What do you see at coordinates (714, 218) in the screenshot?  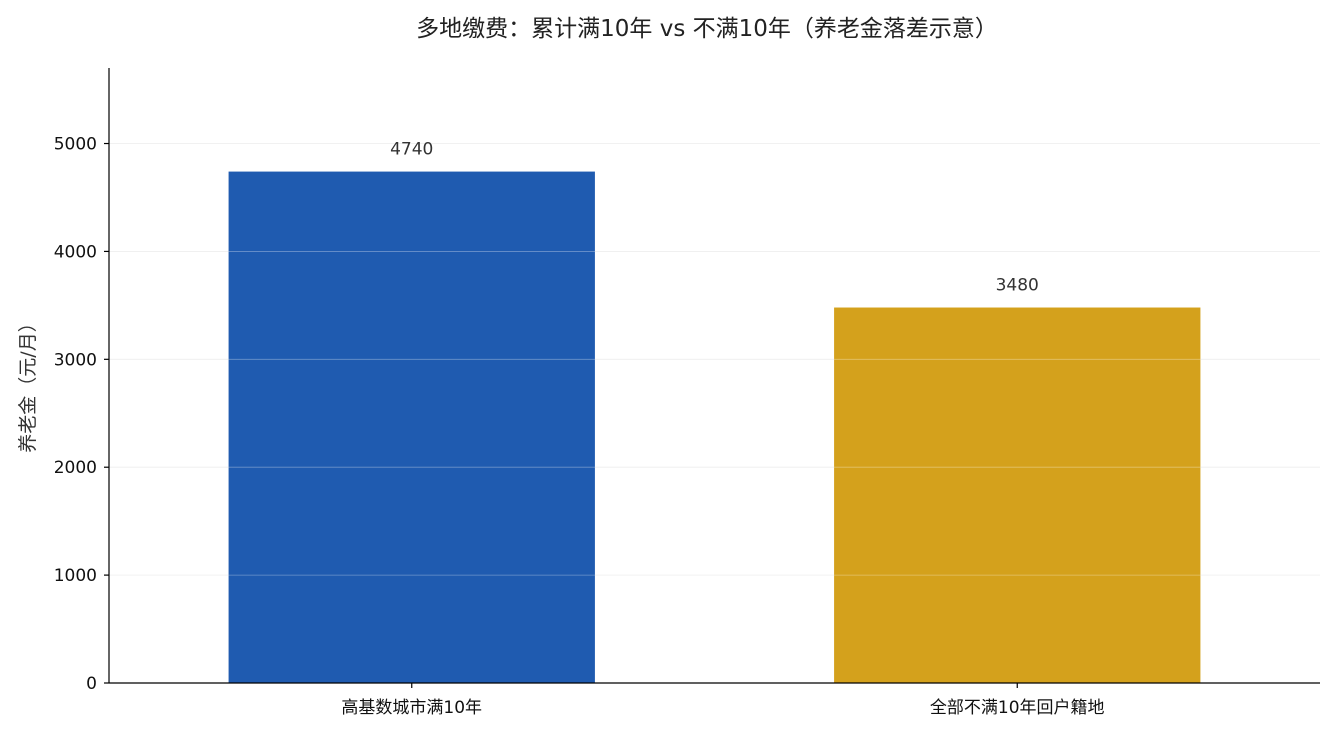 I see `data-labels-layer: 4740 3480` at bounding box center [714, 218].